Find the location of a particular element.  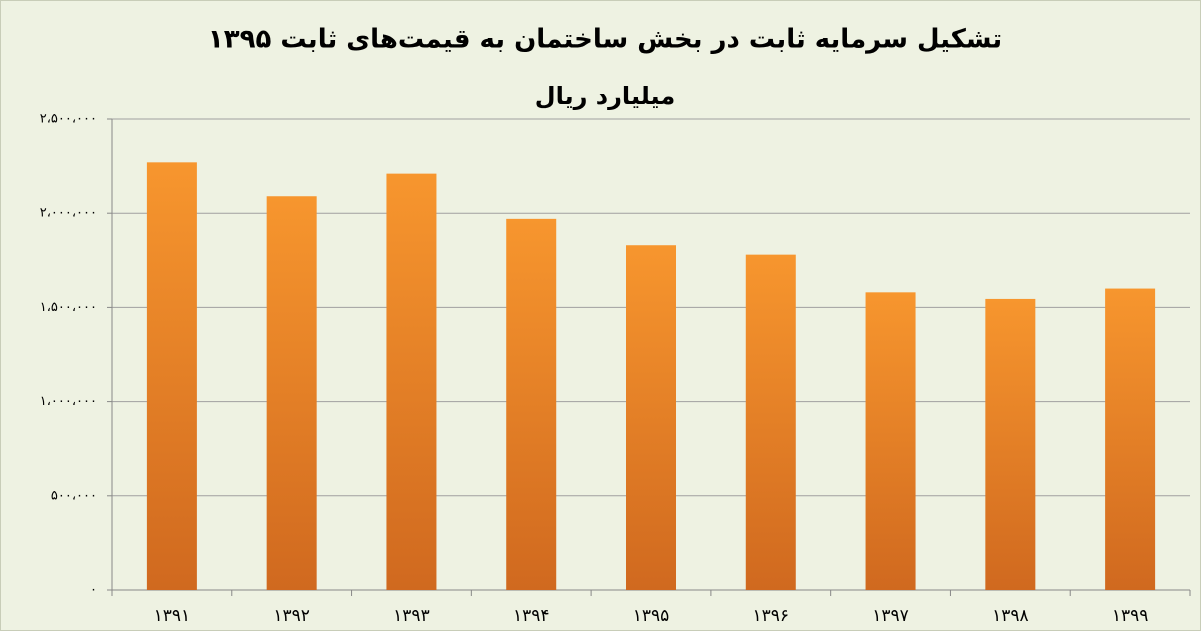

x-tick-label: ۱۳۹۱ is located at coordinates (172, 616).